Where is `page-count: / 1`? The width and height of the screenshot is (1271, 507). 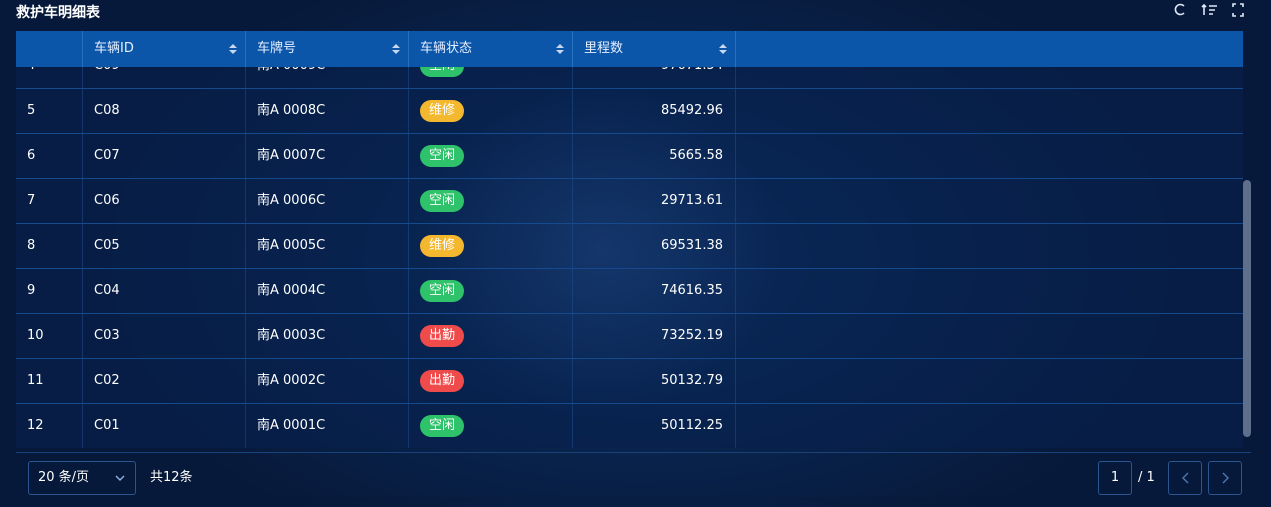 page-count: / 1 is located at coordinates (1146, 477).